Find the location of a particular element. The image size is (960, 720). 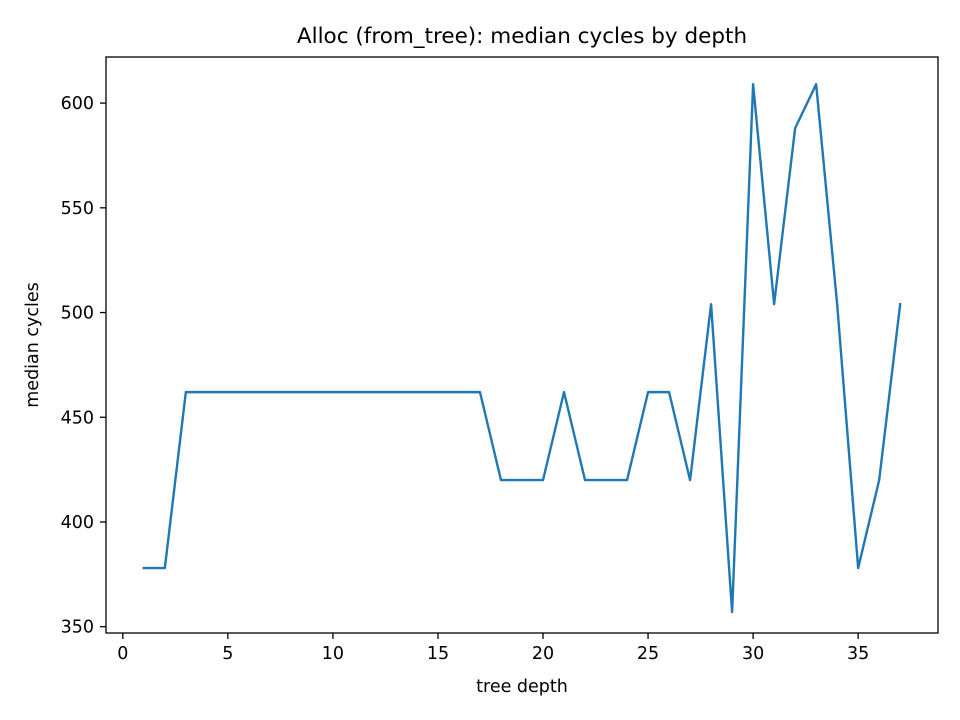

y-tick-label: 350 is located at coordinates (77, 628).